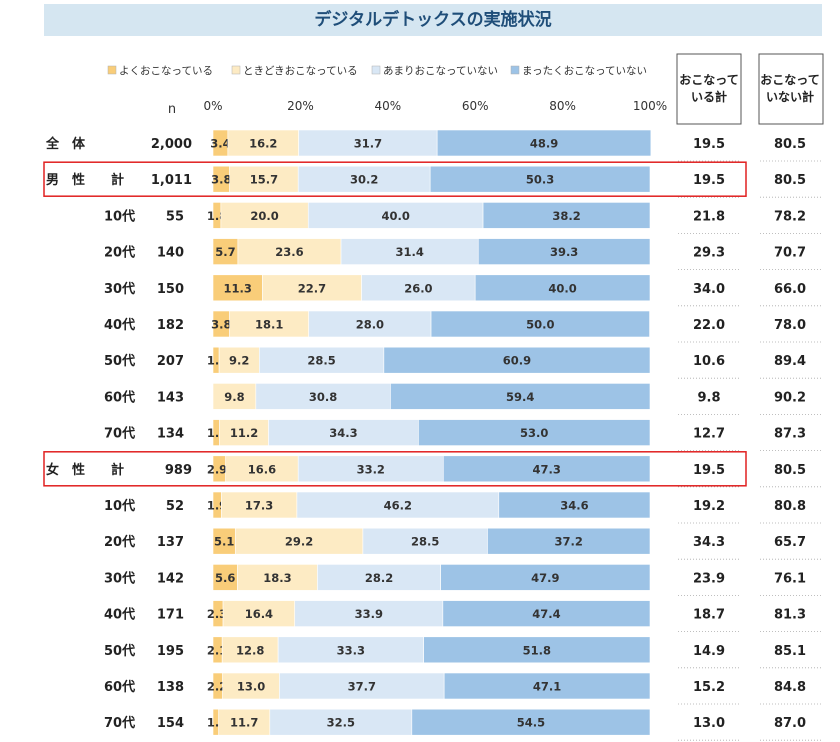  Describe the element at coordinates (534, 433) in the screenshot. I see `bar-data-label: 53.0` at that location.